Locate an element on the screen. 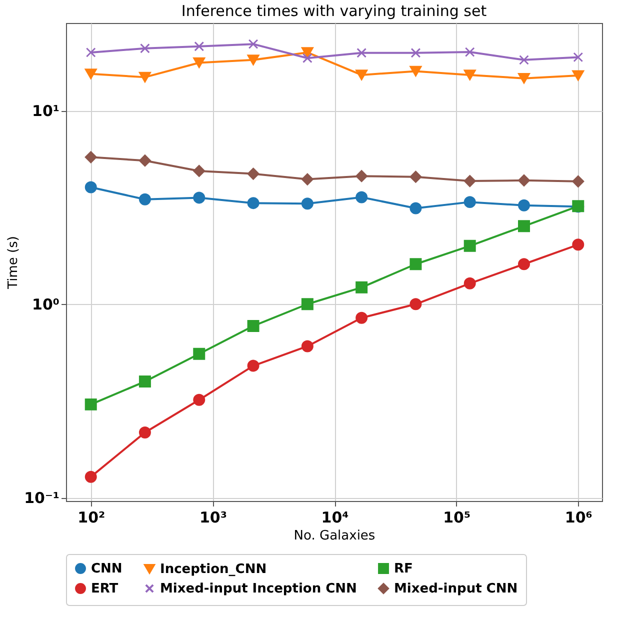 The width and height of the screenshot is (644, 631). y-axis-title: Time (s) is located at coordinates (14, 263).